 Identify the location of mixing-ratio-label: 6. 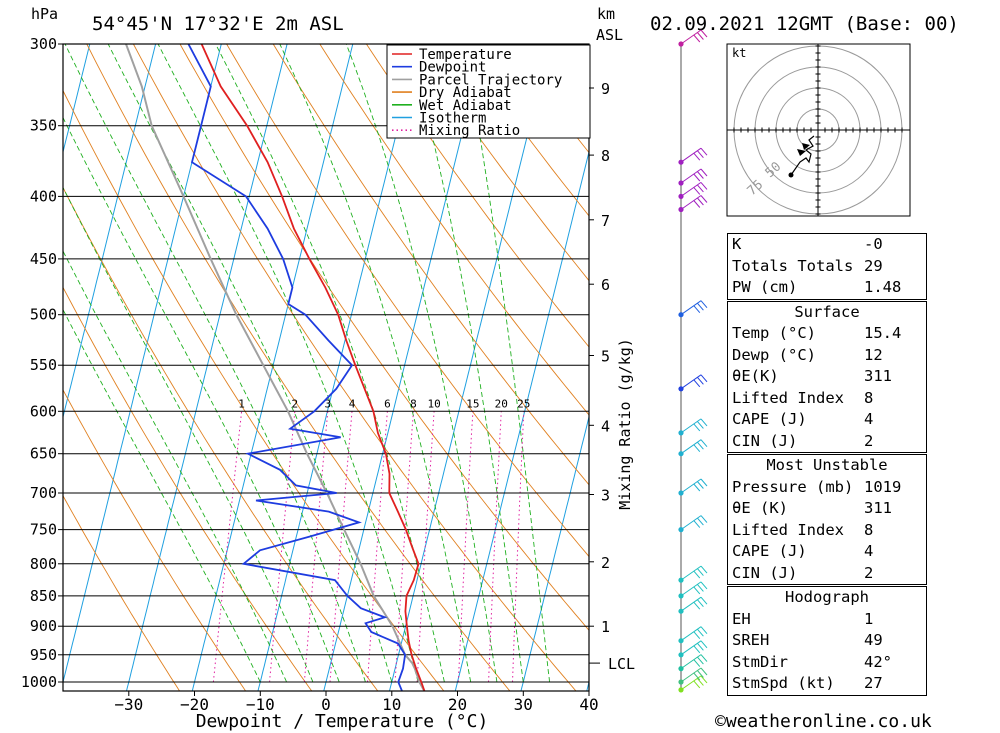
(387, 403).